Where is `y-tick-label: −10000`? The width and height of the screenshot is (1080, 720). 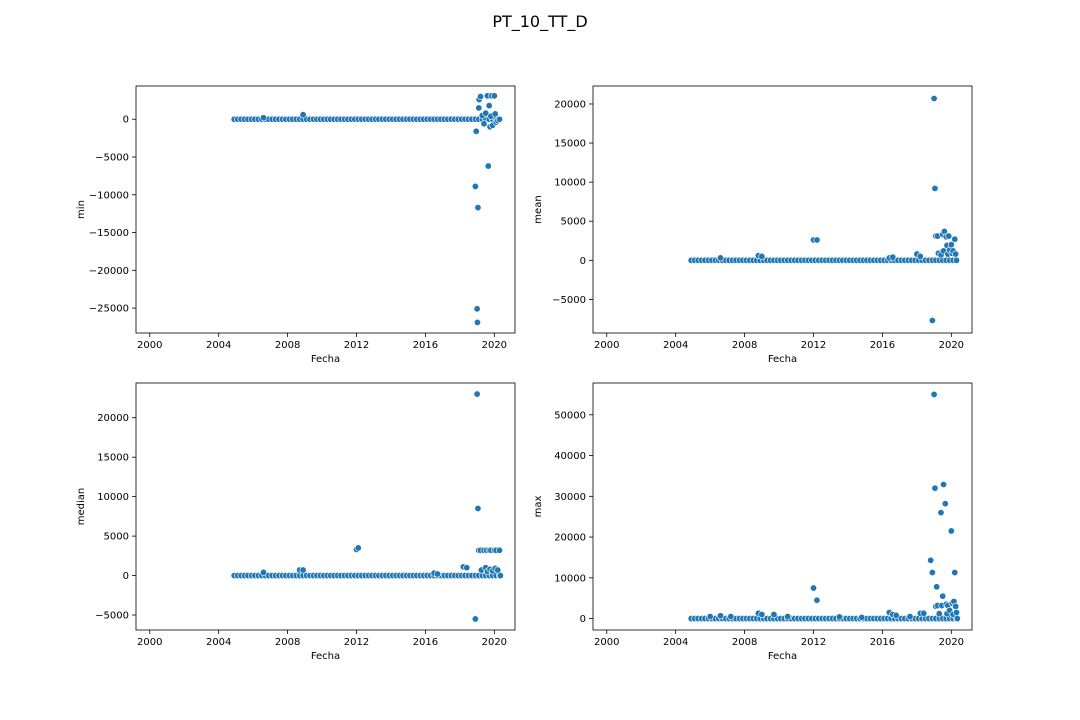 y-tick-label: −10000 is located at coordinates (109, 195).